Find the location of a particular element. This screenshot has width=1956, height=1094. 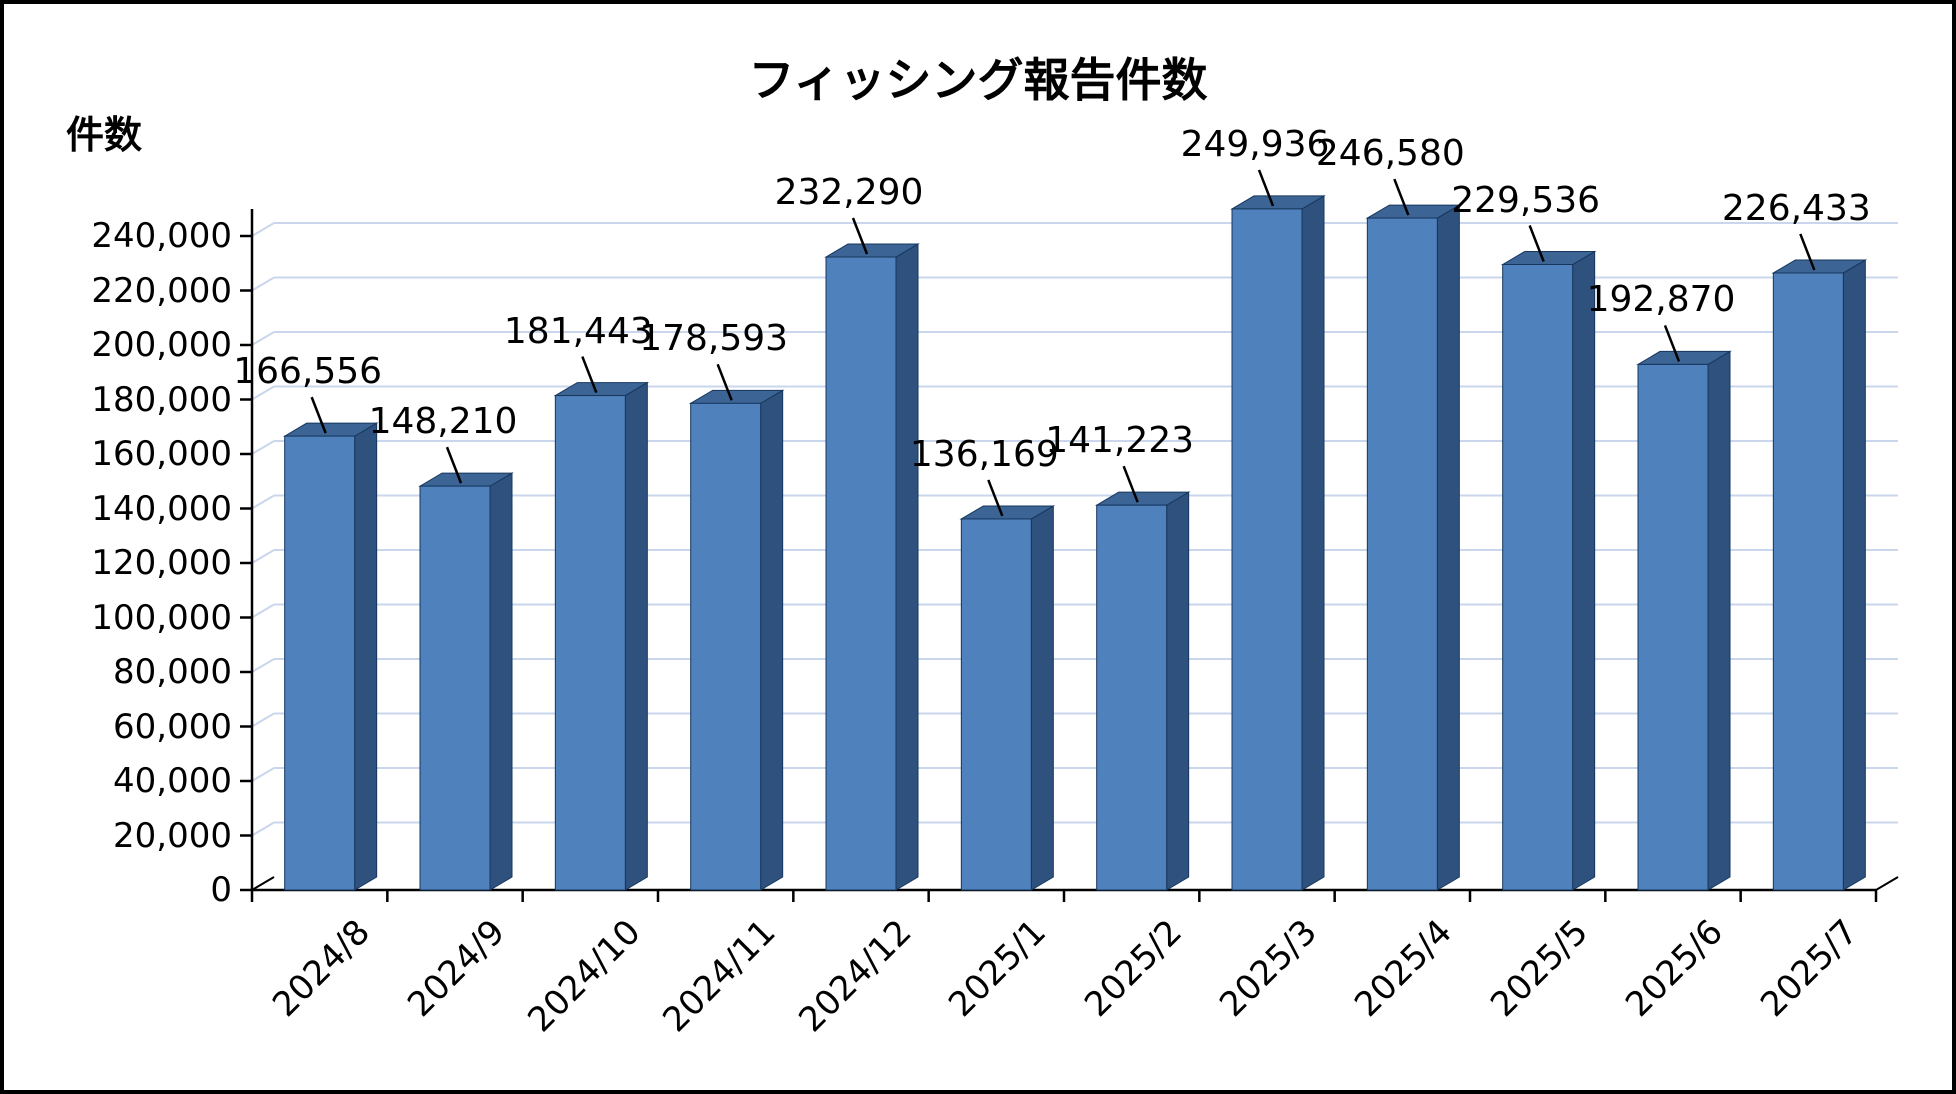

y-tick-label: 0 is located at coordinates (221, 890).